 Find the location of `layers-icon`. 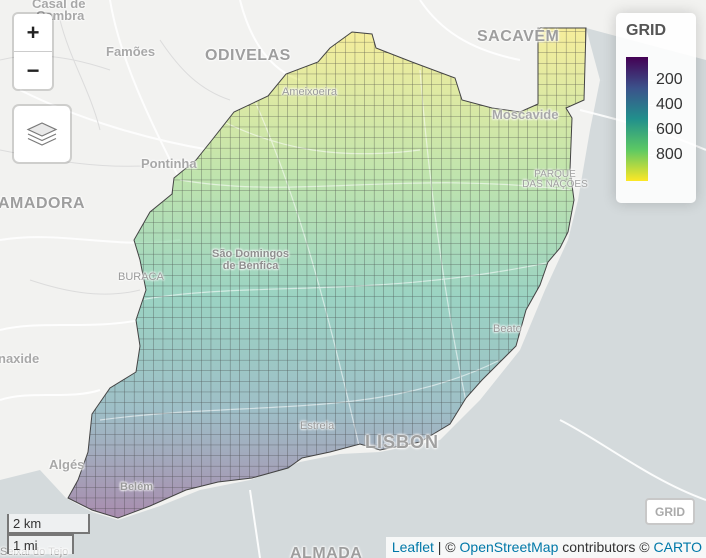

layers-icon is located at coordinates (42, 134).